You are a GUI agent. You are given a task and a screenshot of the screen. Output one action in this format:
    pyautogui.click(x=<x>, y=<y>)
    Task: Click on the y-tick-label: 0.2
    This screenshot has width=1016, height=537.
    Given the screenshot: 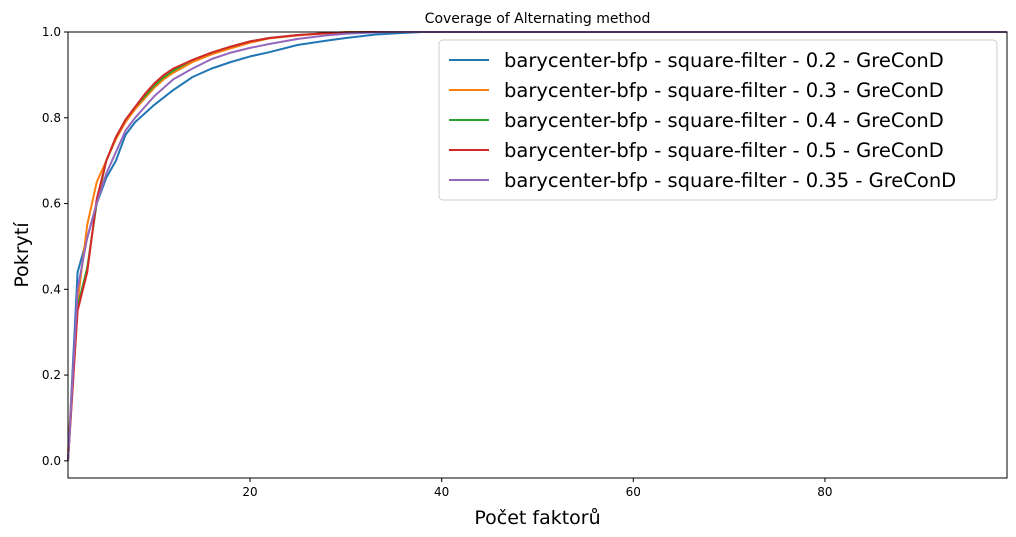 What is the action you would take?
    pyautogui.click(x=51, y=375)
    